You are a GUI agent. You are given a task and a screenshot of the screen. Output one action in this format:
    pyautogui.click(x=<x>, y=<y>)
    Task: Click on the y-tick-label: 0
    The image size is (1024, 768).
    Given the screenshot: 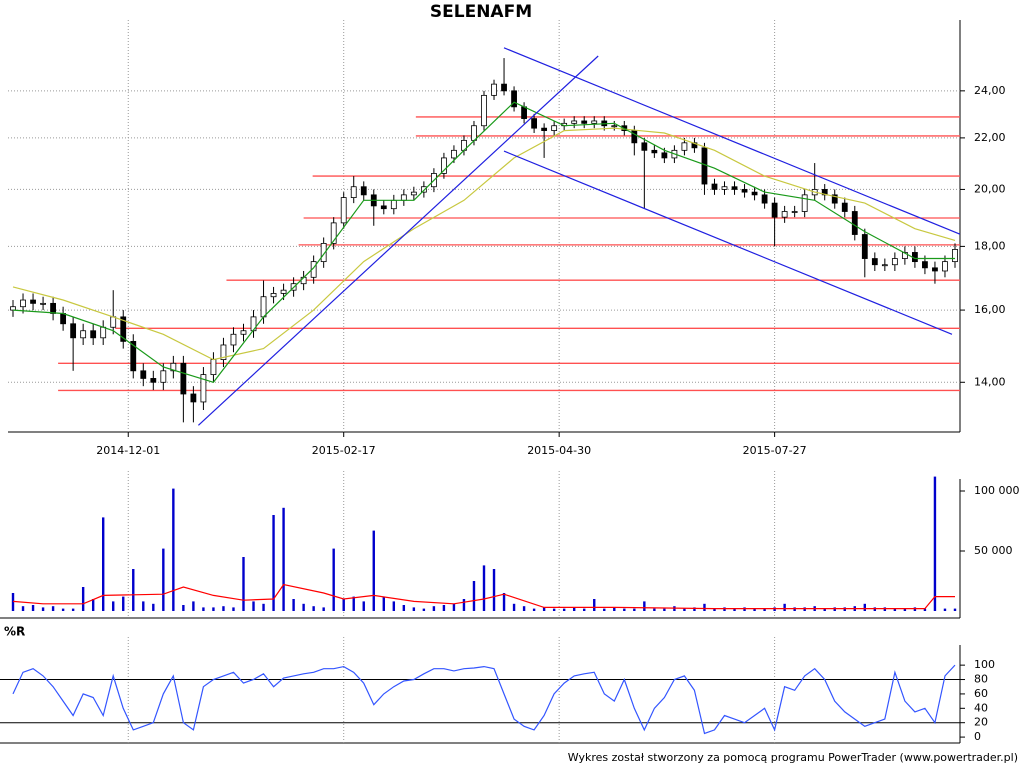 What is the action you would take?
    pyautogui.click(x=977, y=736)
    